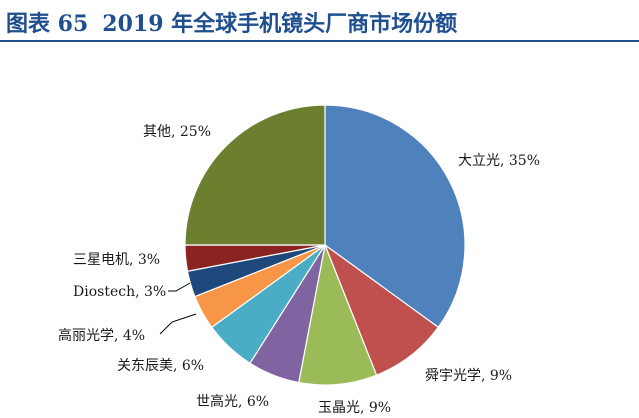 The width and height of the screenshot is (639, 418). What do you see at coordinates (119, 292) in the screenshot?
I see `slice-label-7: Diostech, 3%` at bounding box center [119, 292].